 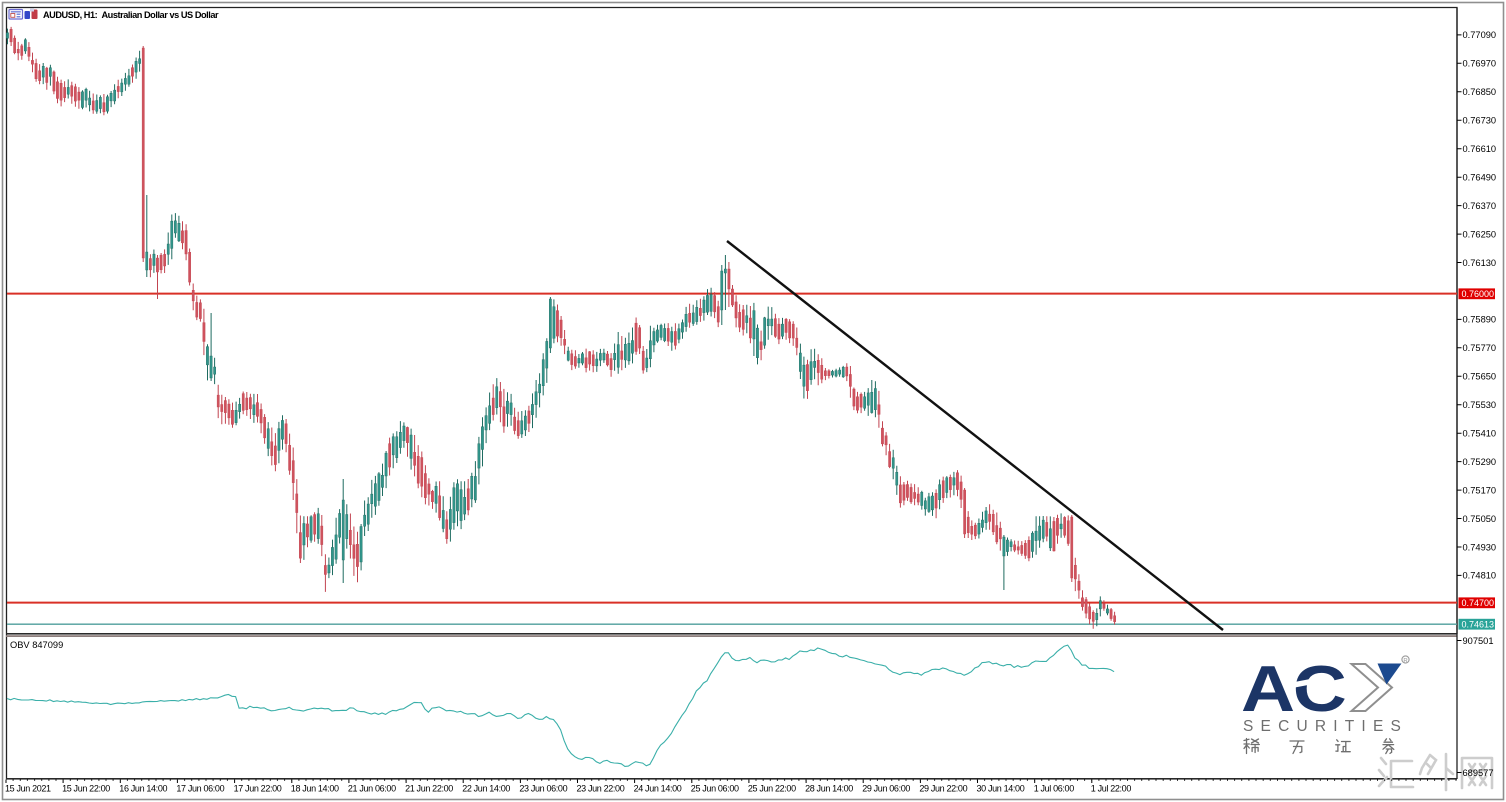 What do you see at coordinates (1478, 773) in the screenshot?
I see `svg-text: 689577` at bounding box center [1478, 773].